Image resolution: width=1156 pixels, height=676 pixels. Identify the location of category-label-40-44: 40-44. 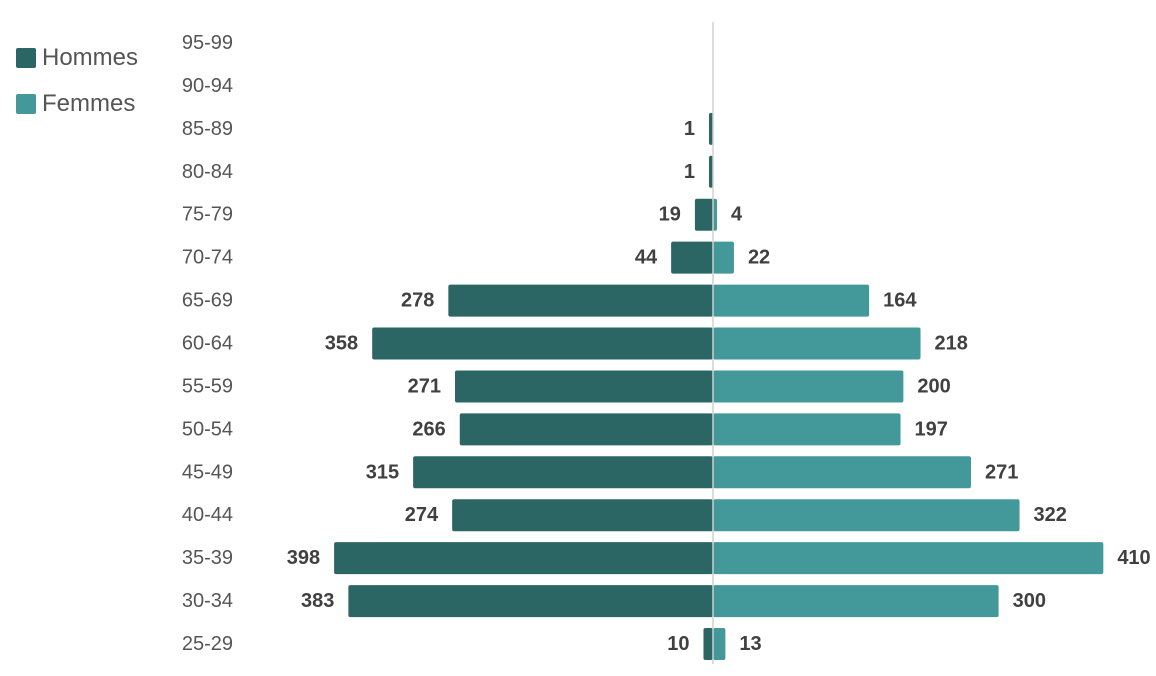
(207, 515).